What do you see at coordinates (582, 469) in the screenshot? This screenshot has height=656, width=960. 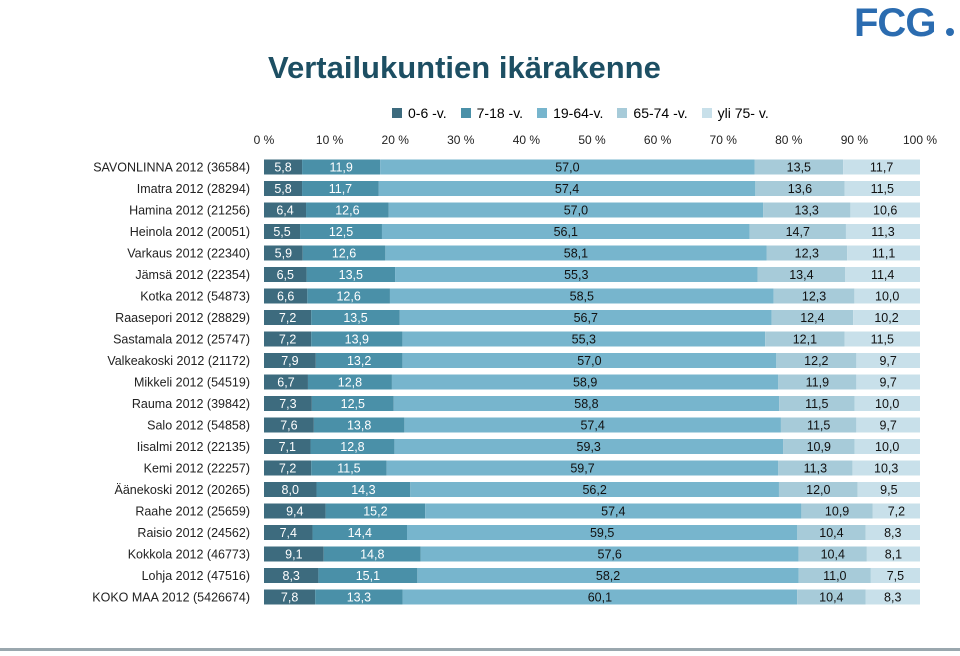 I see `data-label: 59,7` at bounding box center [582, 469].